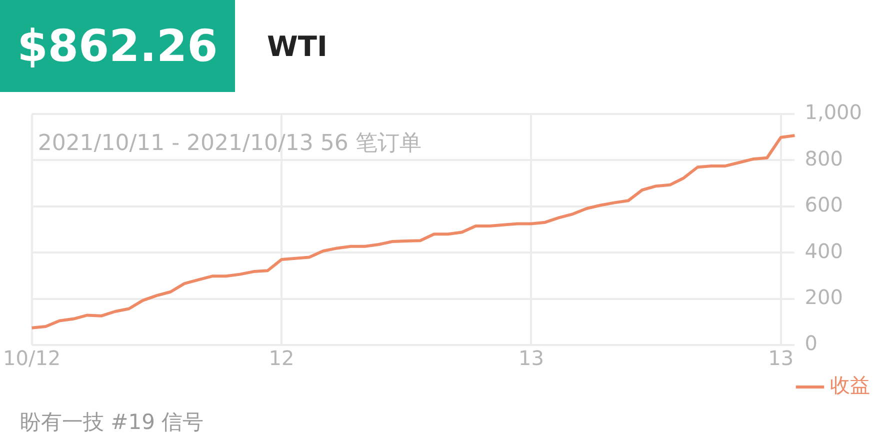 This screenshot has height=440, width=880. Describe the element at coordinates (297, 46) in the screenshot. I see `chart-title: WTI` at that location.